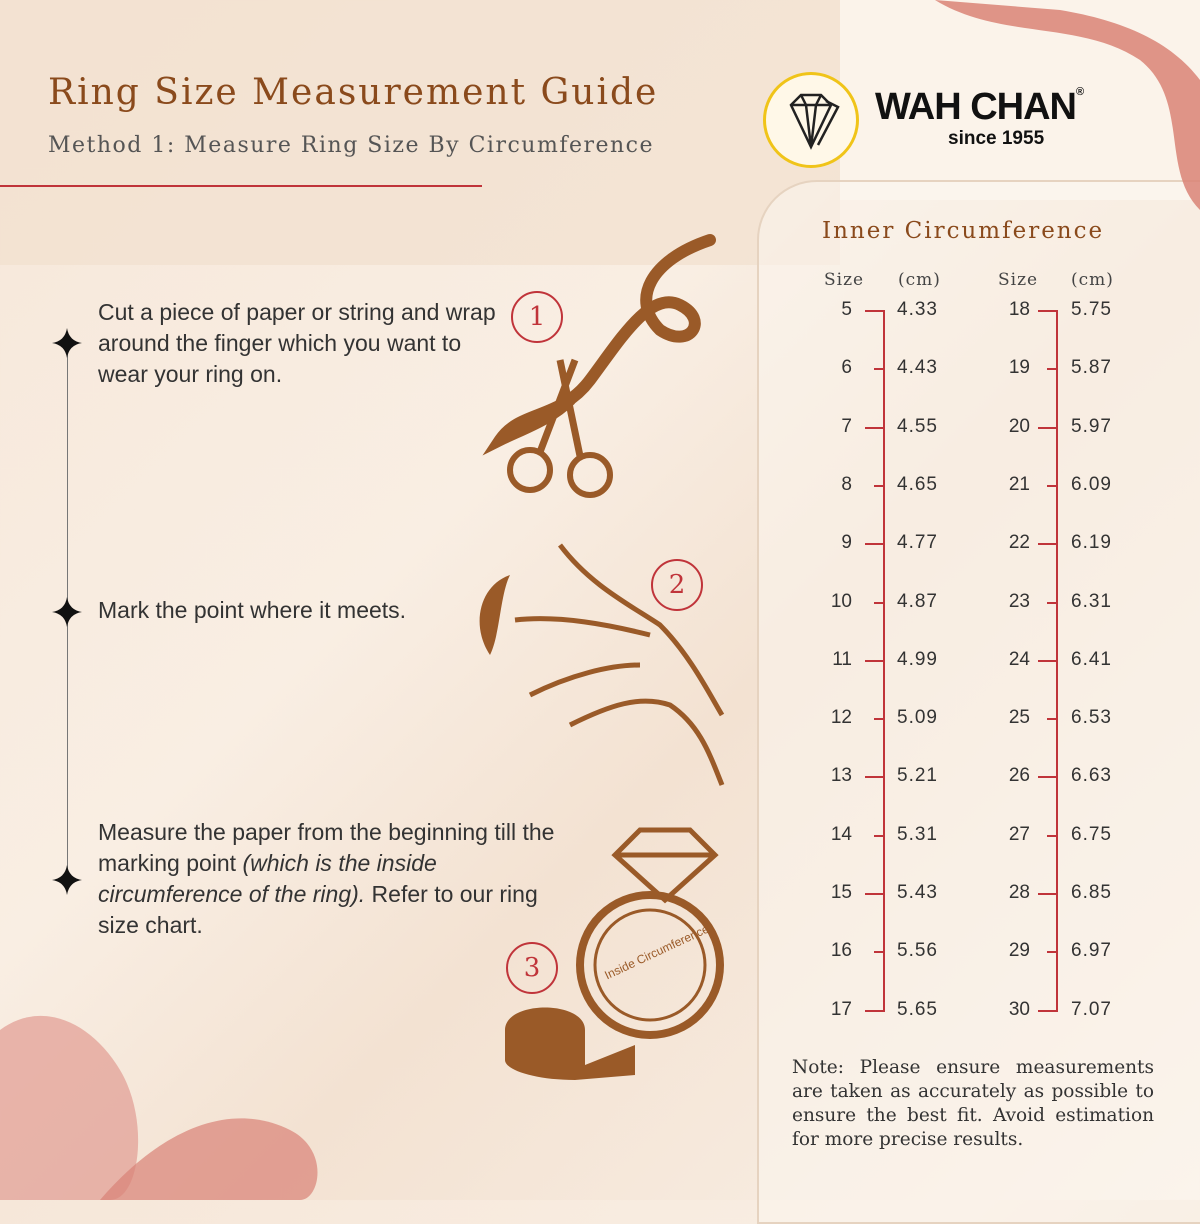 Image resolution: width=1200 pixels, height=1224 pixels. What do you see at coordinates (841, 776) in the screenshot?
I see `ring-size: 13` at bounding box center [841, 776].